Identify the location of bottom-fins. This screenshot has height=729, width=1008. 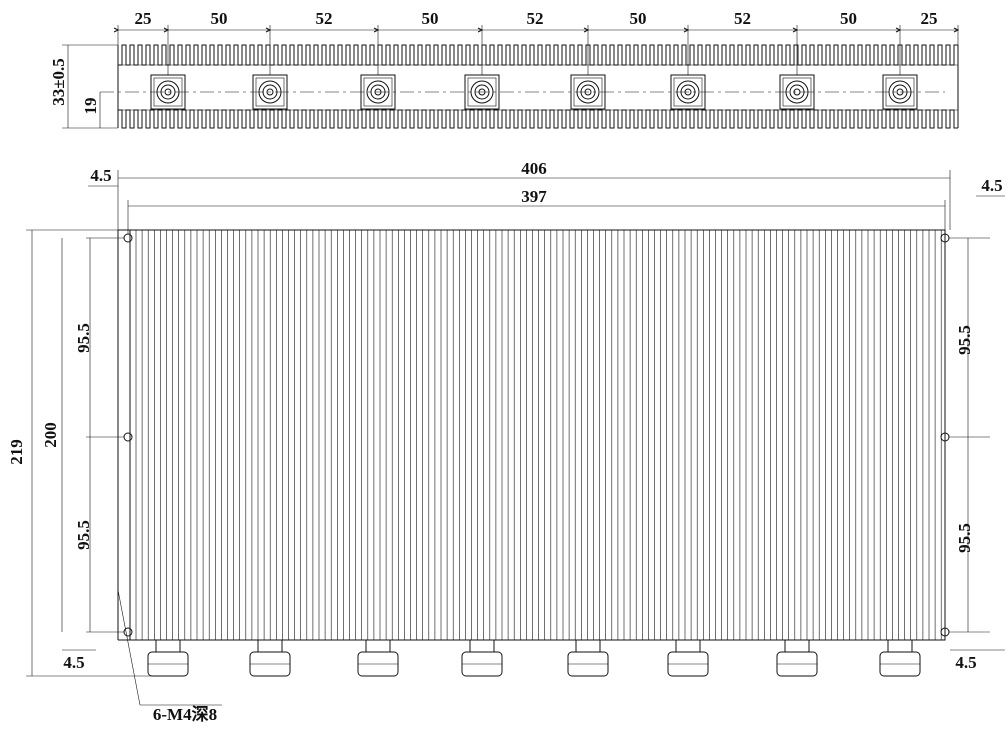
(537, 119).